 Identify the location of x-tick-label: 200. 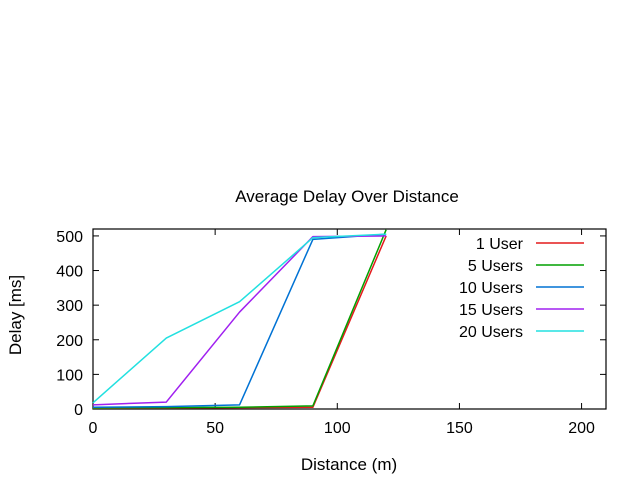
(581, 428).